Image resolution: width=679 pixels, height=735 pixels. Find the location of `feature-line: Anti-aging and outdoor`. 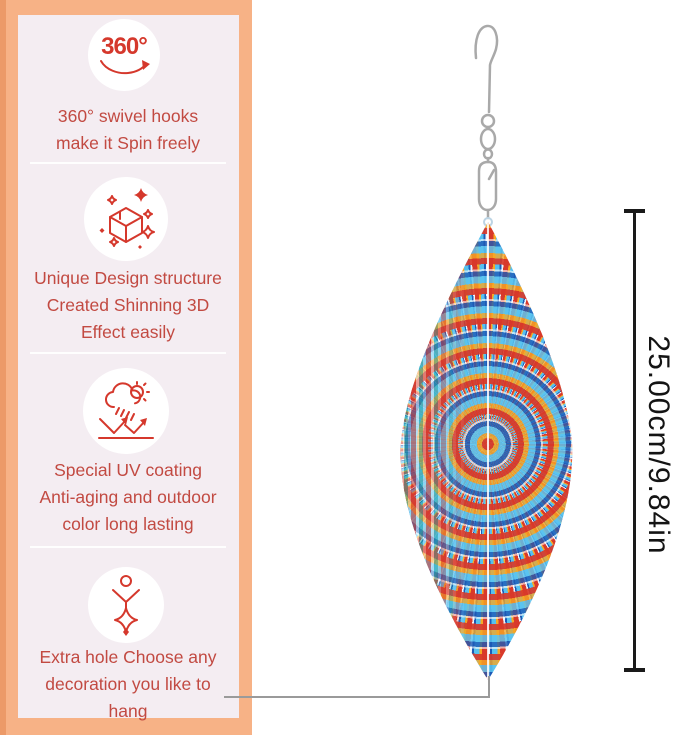

feature-line: Anti-aging and outdoor is located at coordinates (128, 497).